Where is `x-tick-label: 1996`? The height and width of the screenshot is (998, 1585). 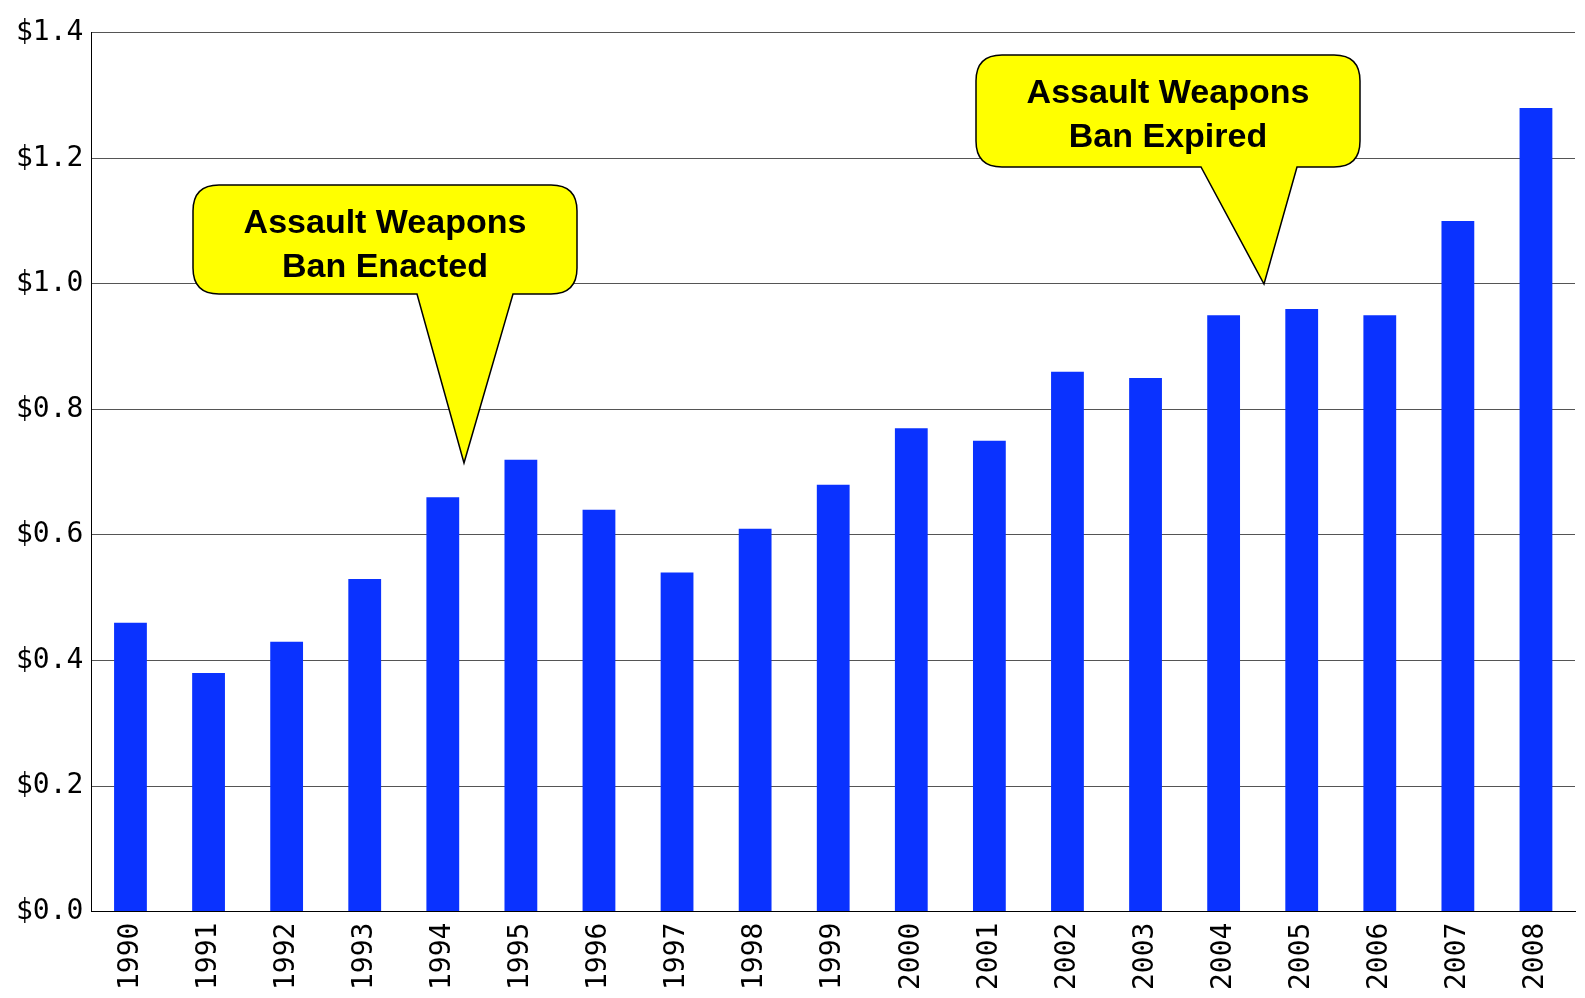 x-tick-label: 1996 is located at coordinates (597, 956).